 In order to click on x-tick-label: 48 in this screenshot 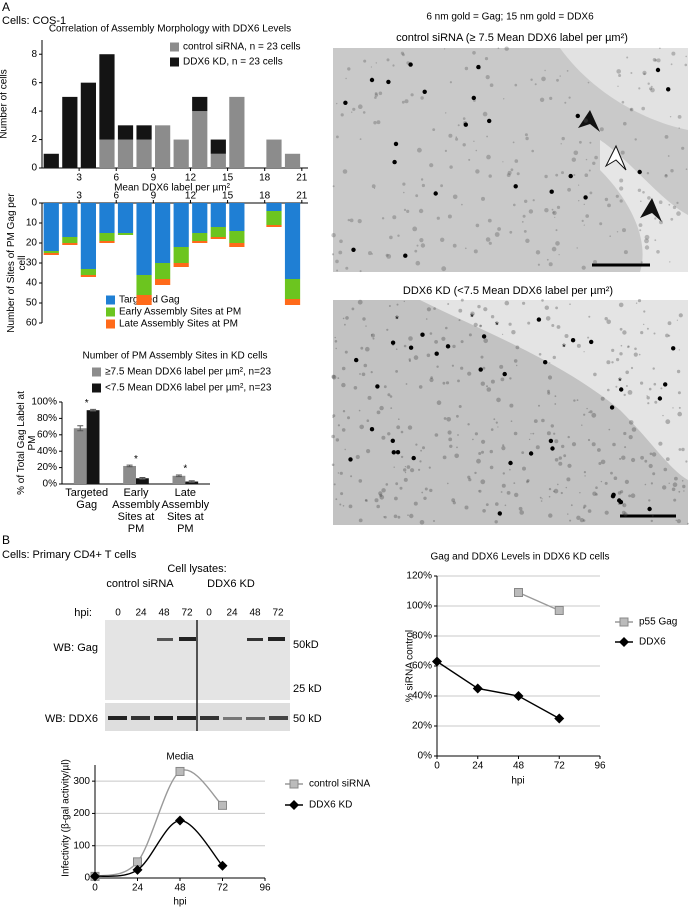, I will do `click(519, 766)`.